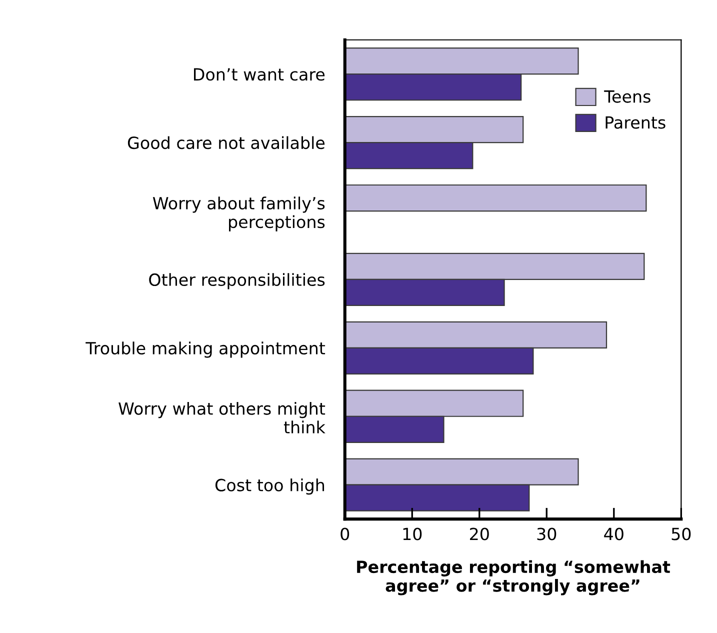 The width and height of the screenshot is (717, 633). What do you see at coordinates (345, 534) in the screenshot?
I see `x-tick-label: 0` at bounding box center [345, 534].